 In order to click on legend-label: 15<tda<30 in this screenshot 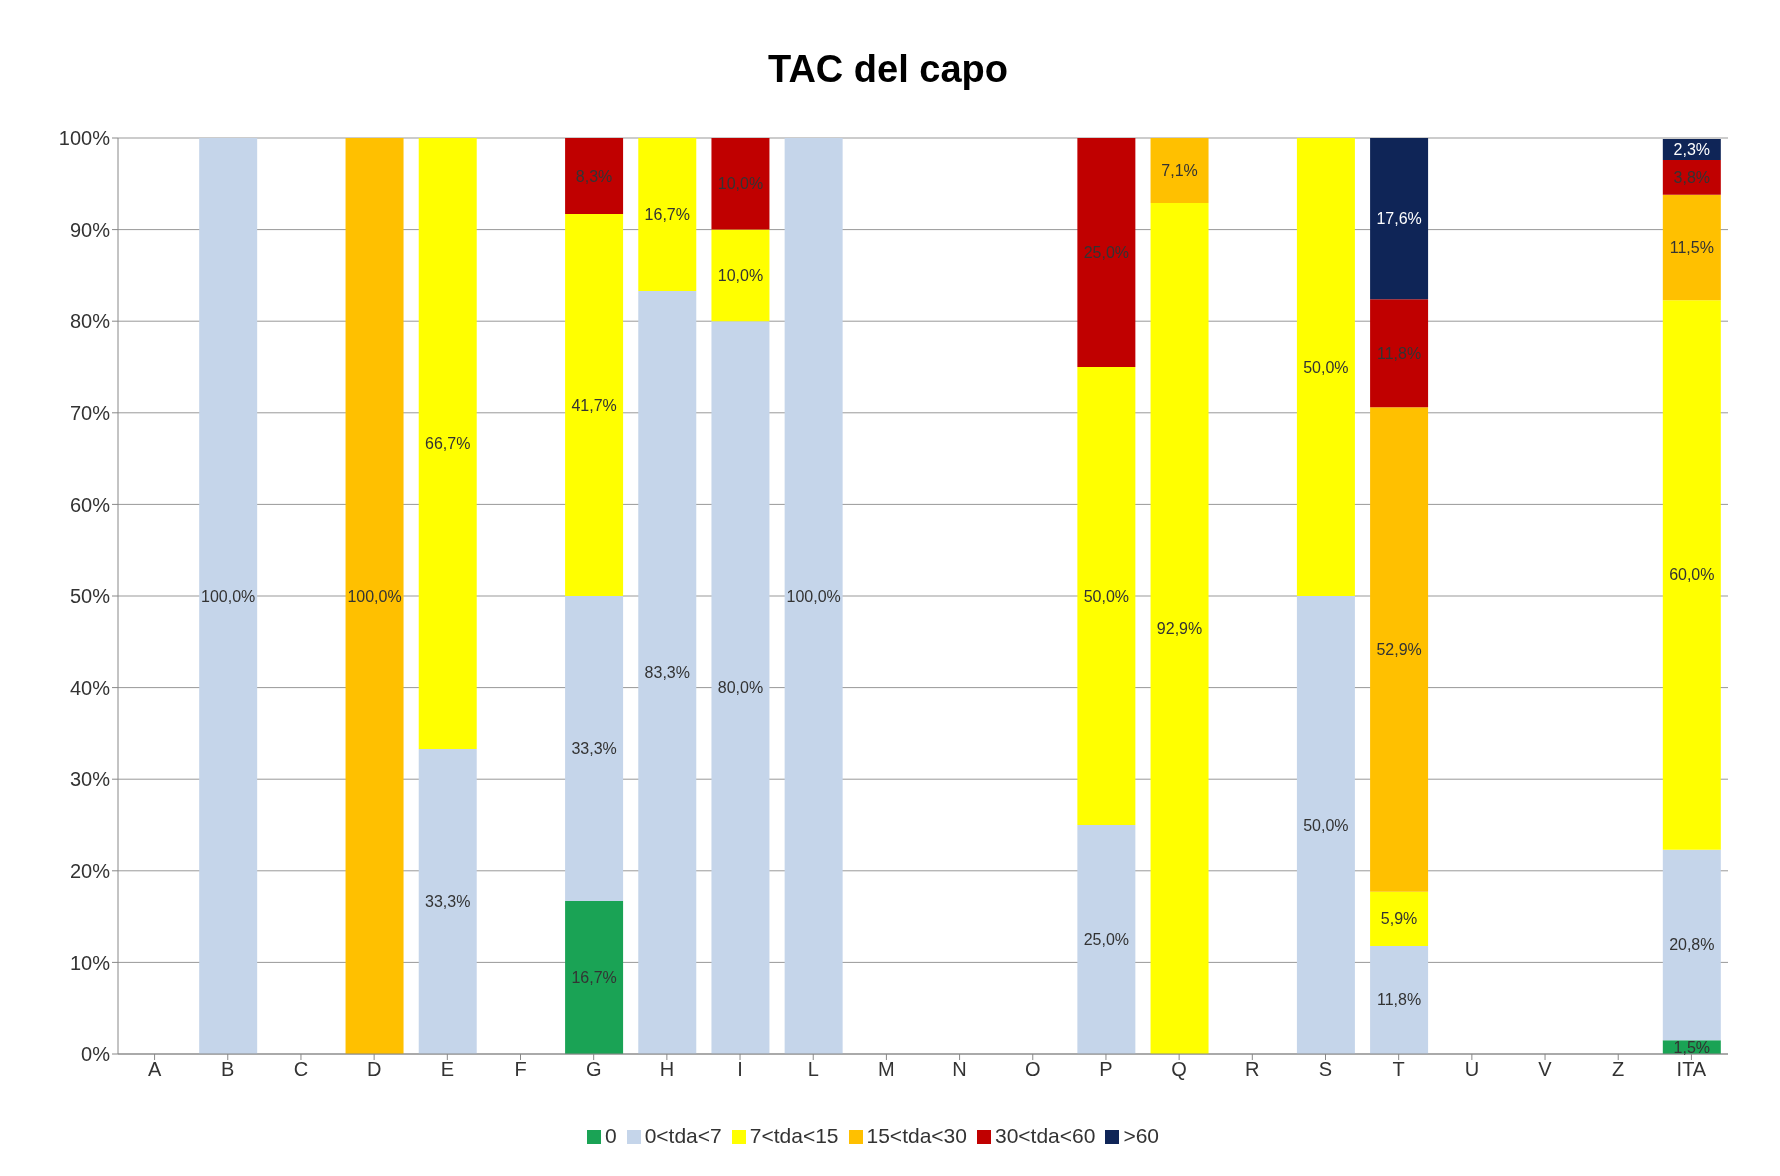, I will do `click(916, 1135)`.